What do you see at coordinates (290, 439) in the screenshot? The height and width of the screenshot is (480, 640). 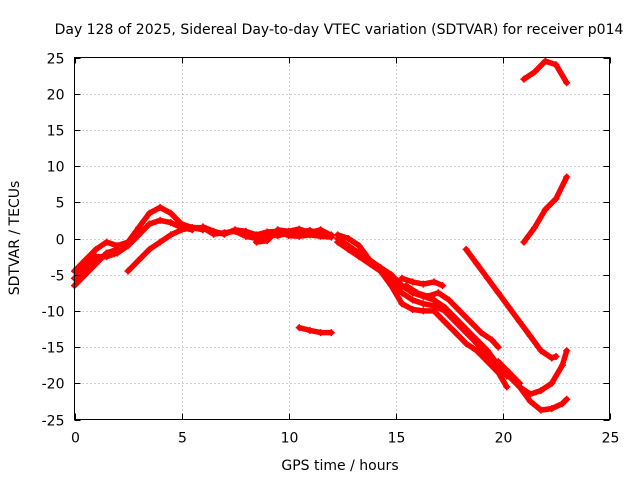 I see `x-tick-label: 10` at bounding box center [290, 439].